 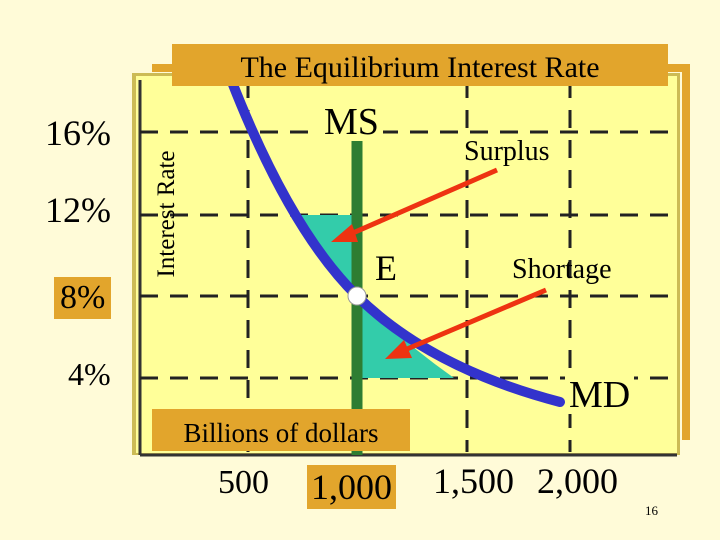 What do you see at coordinates (421, 203) in the screenshot?
I see `surplus-arrow-shaft` at bounding box center [421, 203].